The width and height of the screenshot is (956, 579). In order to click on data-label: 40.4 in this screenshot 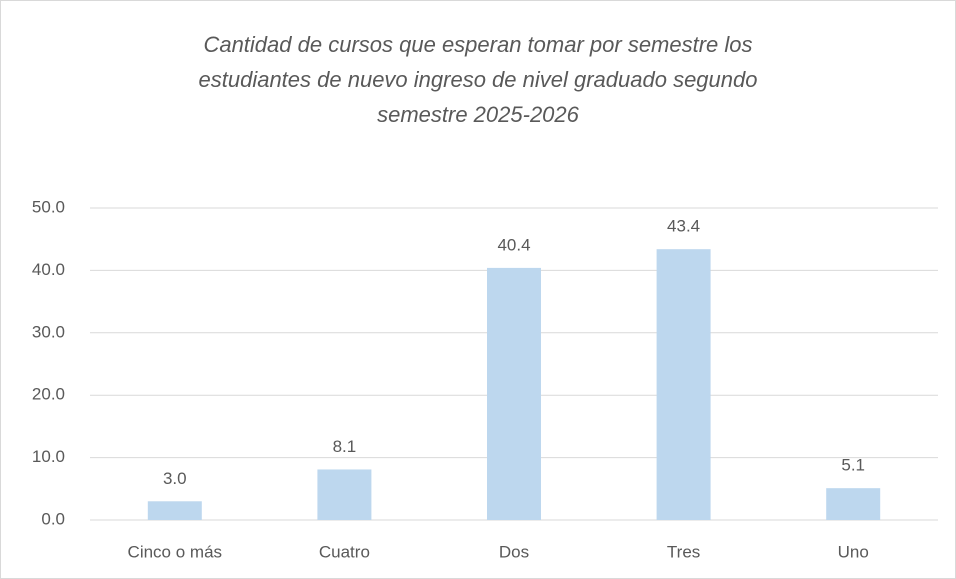, I will do `click(513, 244)`.